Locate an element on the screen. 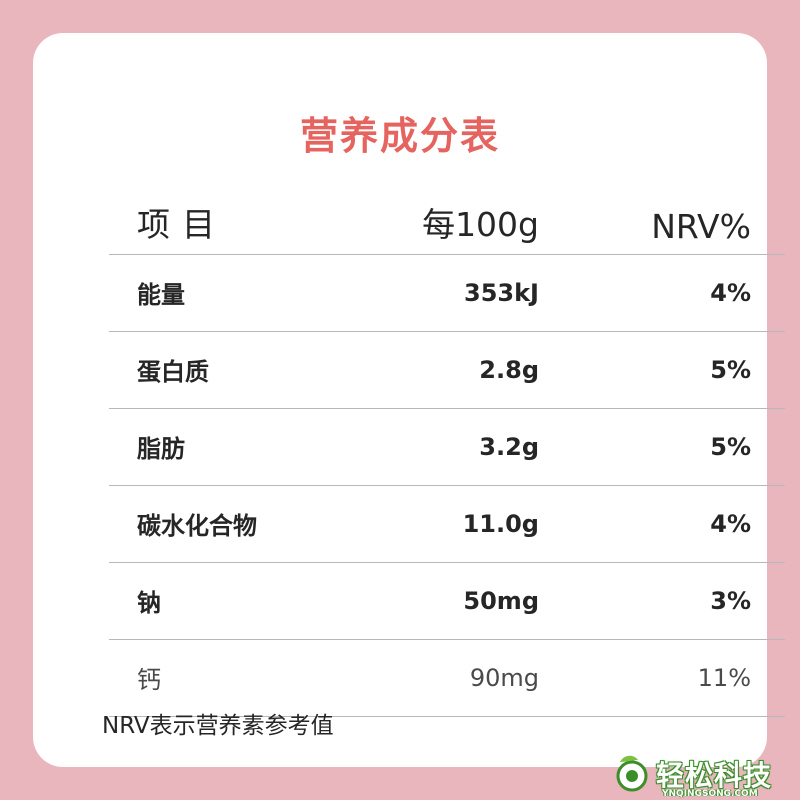 The image size is (800, 800). nutrient-amount: 11.0g is located at coordinates (500, 523).